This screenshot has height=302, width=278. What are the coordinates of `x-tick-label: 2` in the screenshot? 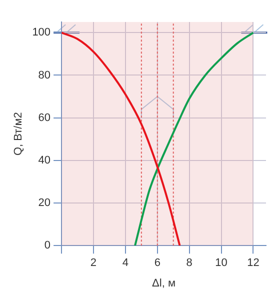 It's located at (93, 263).